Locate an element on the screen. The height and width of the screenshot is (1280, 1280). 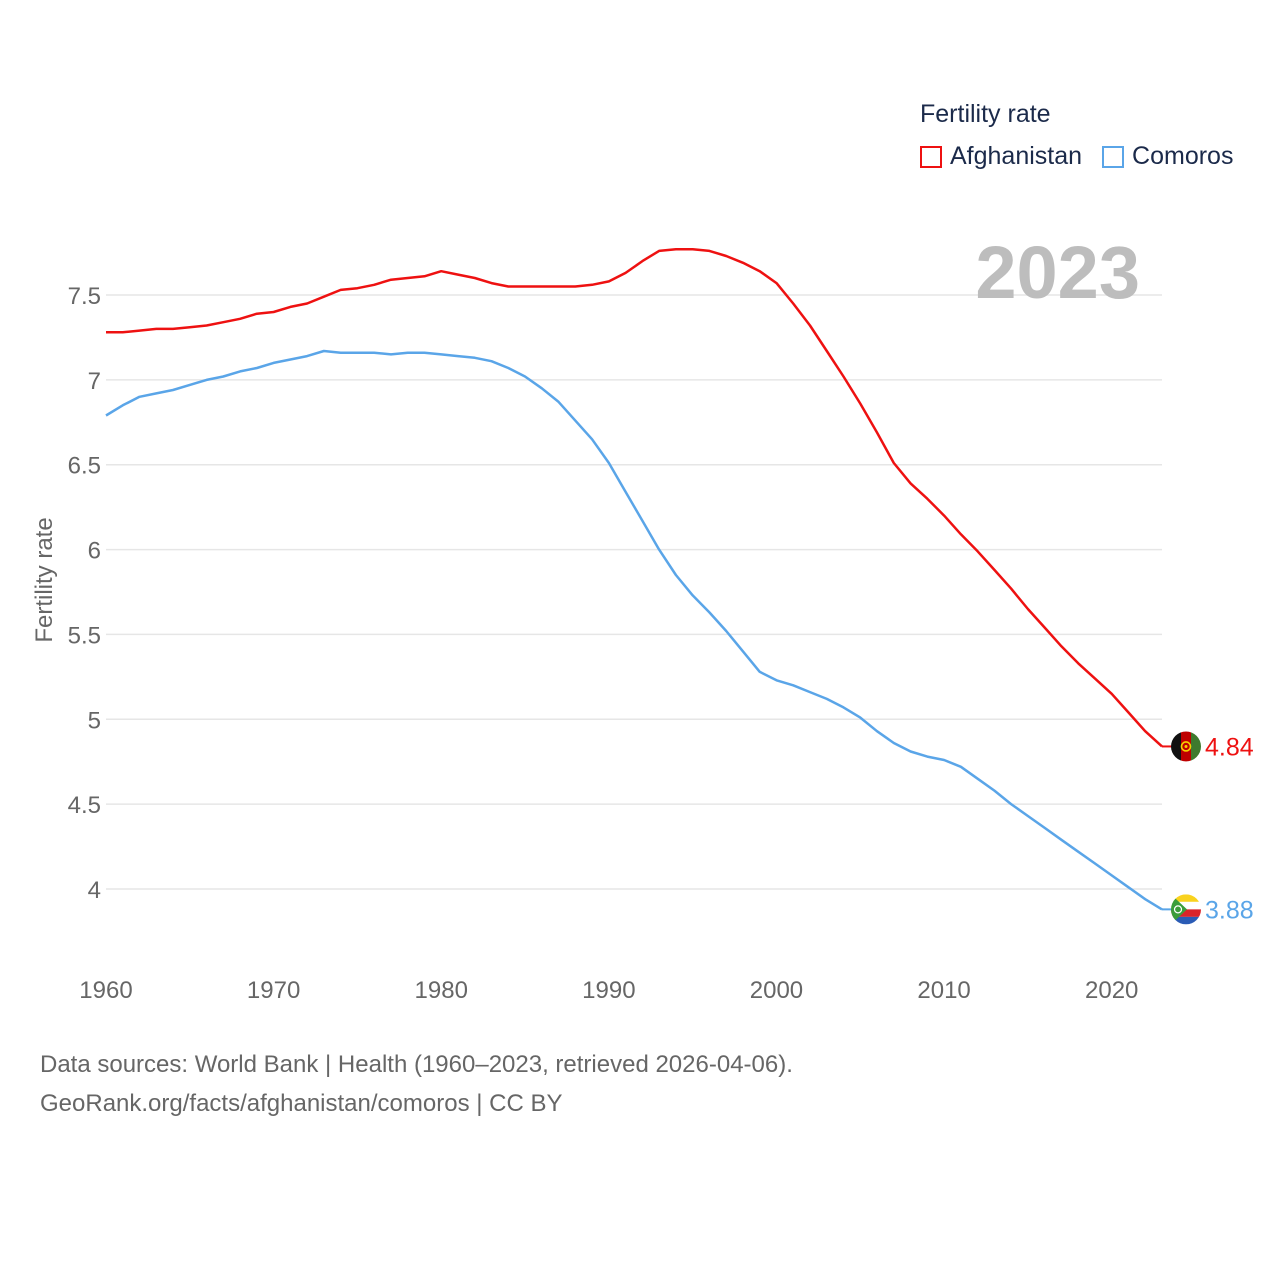
y-axis-label: Fertility rate is located at coordinates (44, 579).